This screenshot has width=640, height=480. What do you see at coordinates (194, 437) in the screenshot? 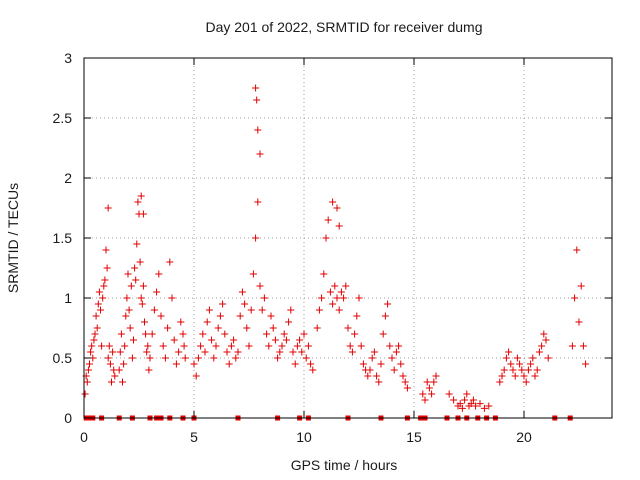
I see `x-tick-label: 5` at bounding box center [194, 437].